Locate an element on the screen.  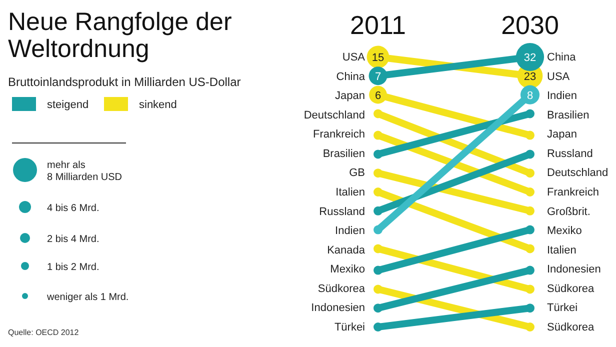
x-tick-label: 2011 is located at coordinates (378, 25).